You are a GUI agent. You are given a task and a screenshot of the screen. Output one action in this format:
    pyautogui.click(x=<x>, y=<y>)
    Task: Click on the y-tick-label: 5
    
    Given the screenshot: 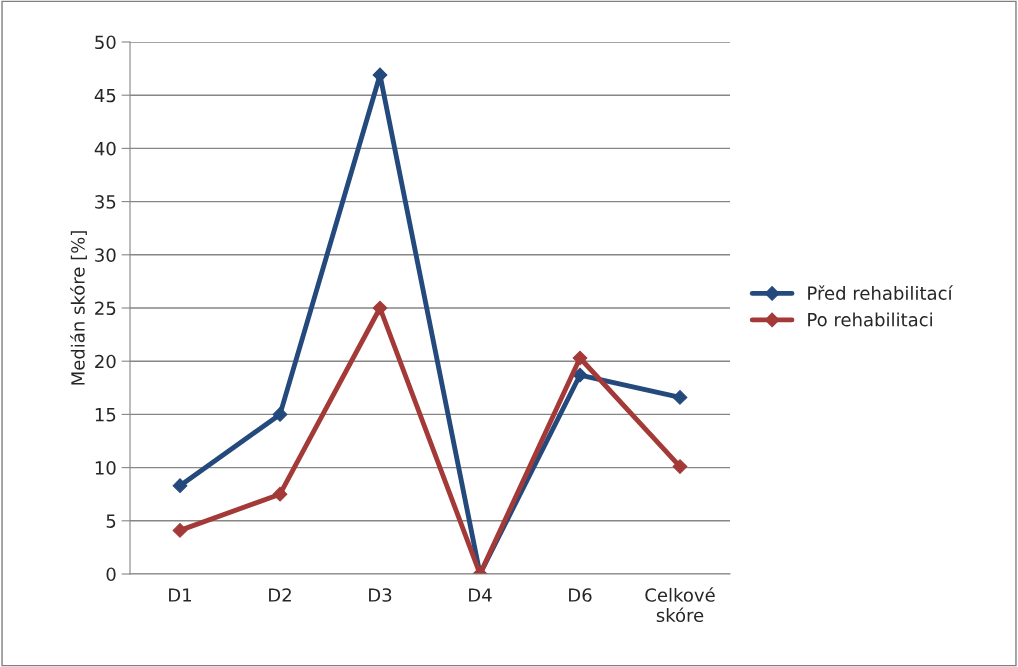 What is the action you would take?
    pyautogui.click(x=111, y=521)
    